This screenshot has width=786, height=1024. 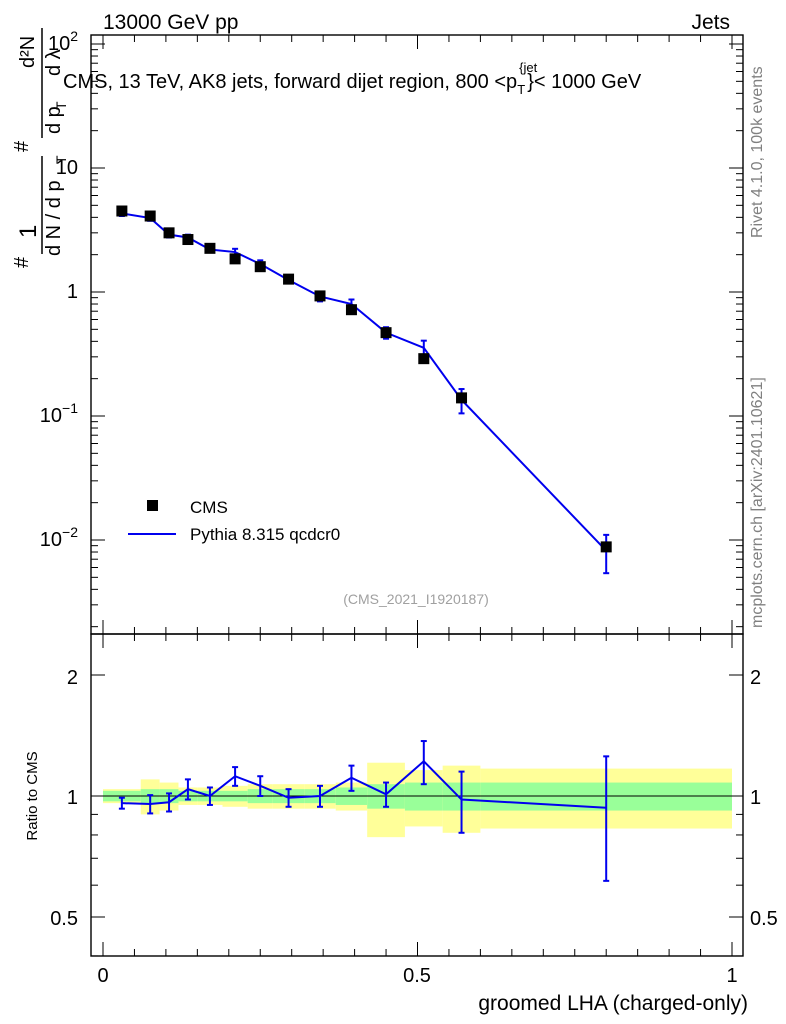 I want to click on legend: CMS Pythia 8.315 qcdcr0, so click(x=234, y=521).